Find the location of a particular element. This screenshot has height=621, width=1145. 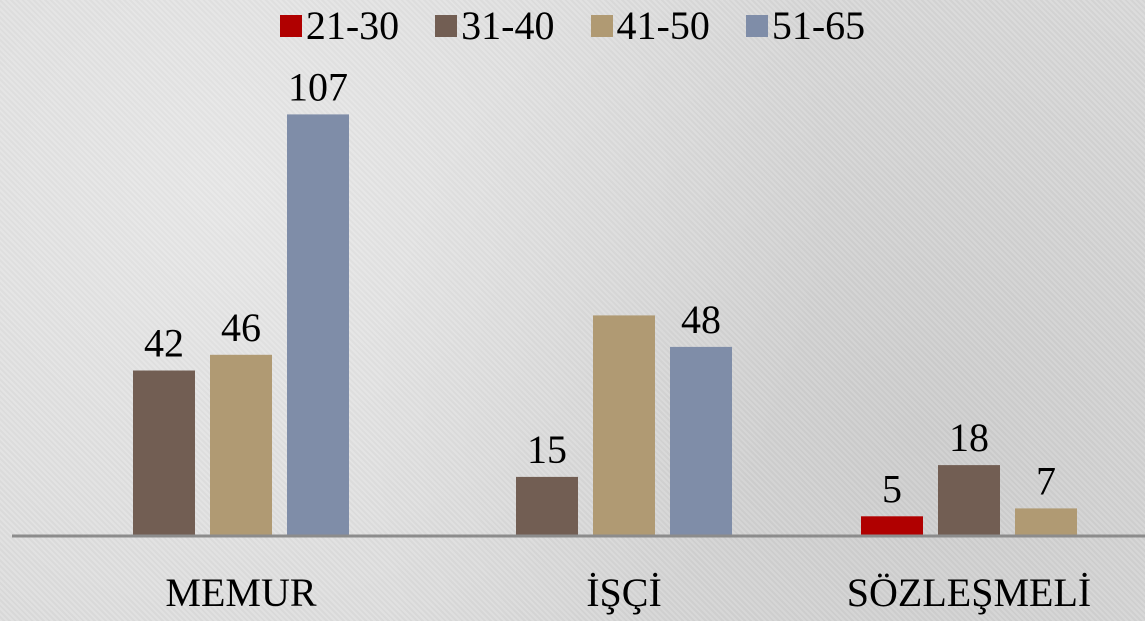

bar-sözleşmeli̇-31-40 is located at coordinates (969, 500).